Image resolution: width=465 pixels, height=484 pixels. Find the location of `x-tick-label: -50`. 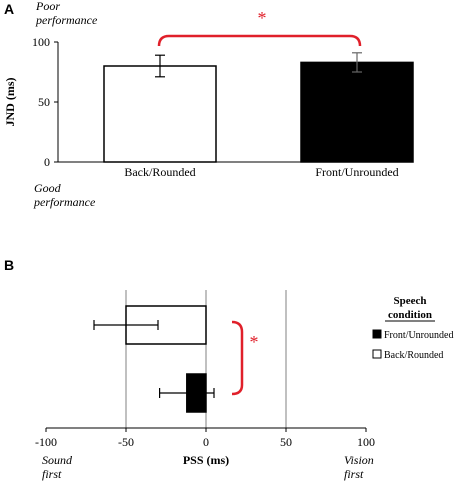

x-tick-label: -50 is located at coordinates (126, 442).